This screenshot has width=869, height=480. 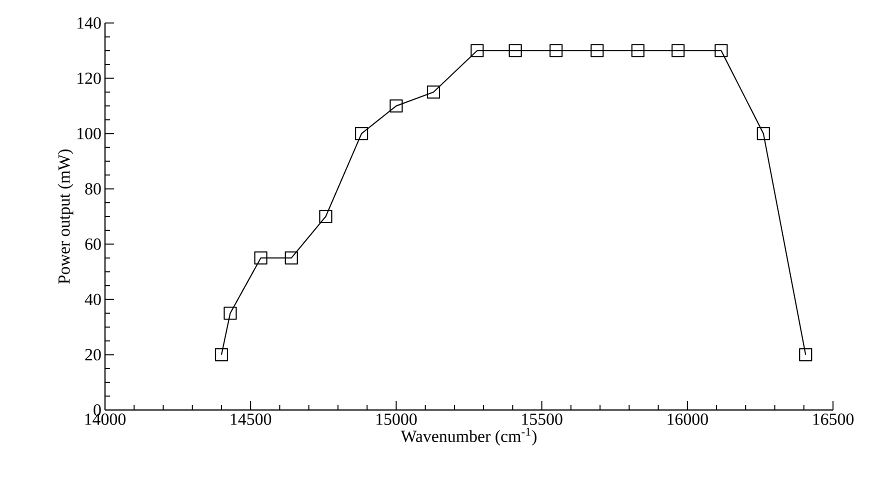 I want to click on x-tick-label: 15000, so click(x=396, y=419).